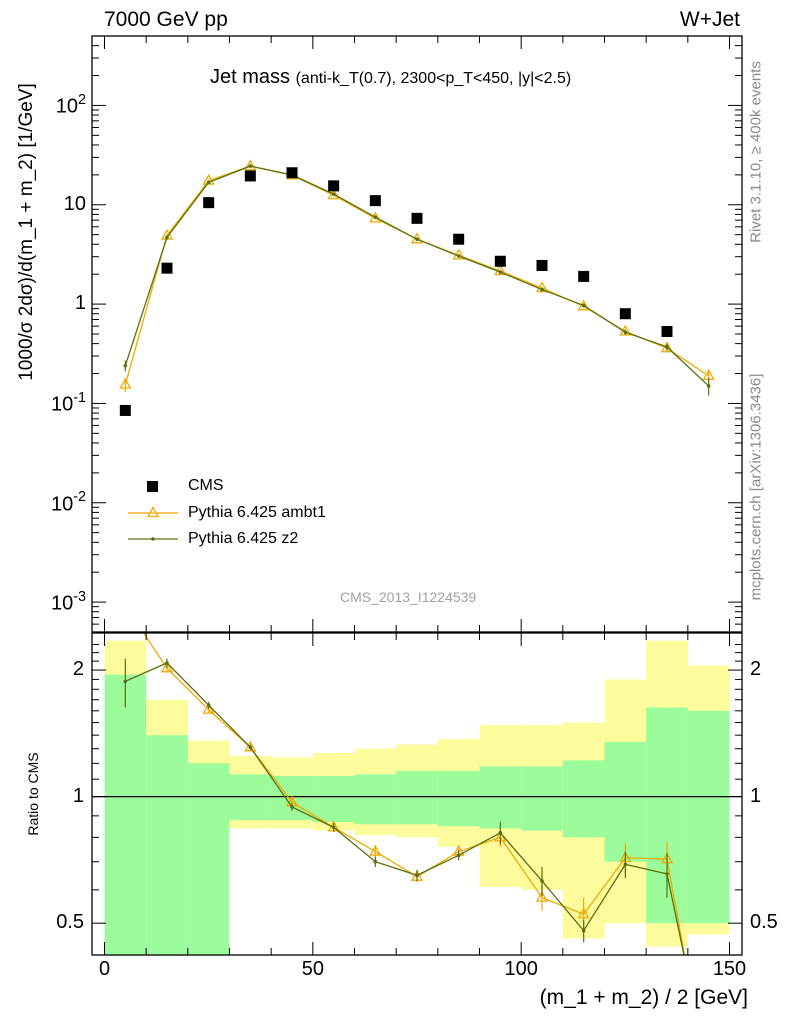 The height and width of the screenshot is (1024, 786). Describe the element at coordinates (756, 669) in the screenshot. I see `y-tick-label-ratio-right: 2` at that location.